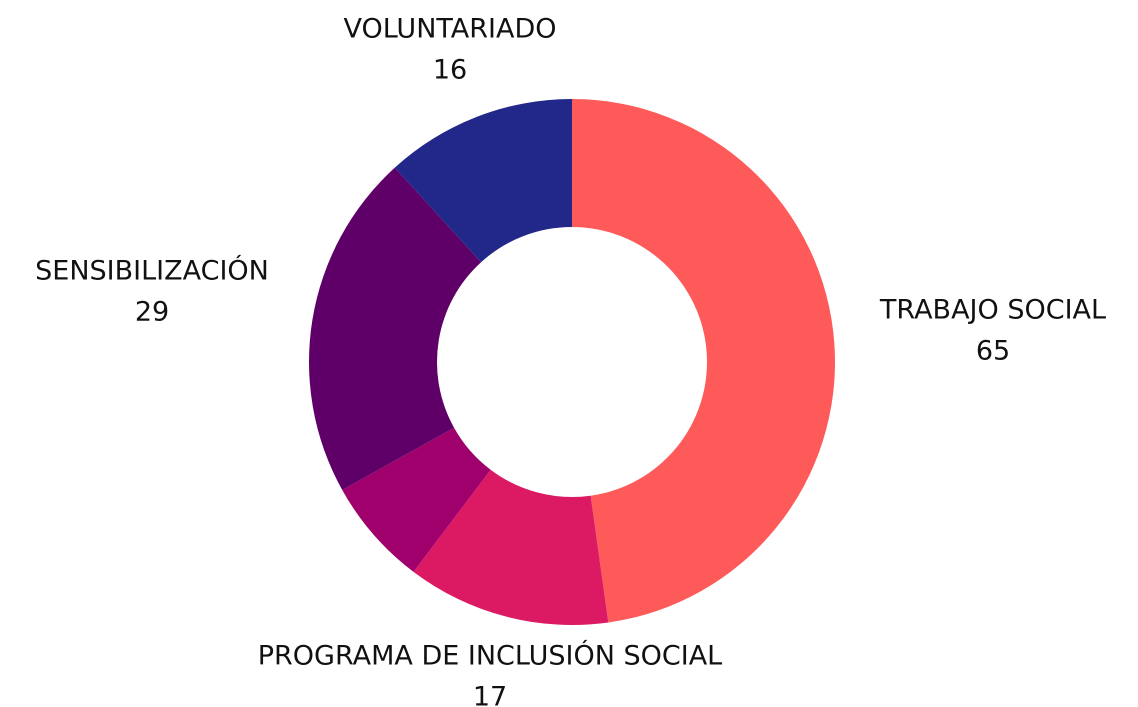  What do you see at coordinates (993, 351) in the screenshot?
I see `slice-value: 65` at bounding box center [993, 351].